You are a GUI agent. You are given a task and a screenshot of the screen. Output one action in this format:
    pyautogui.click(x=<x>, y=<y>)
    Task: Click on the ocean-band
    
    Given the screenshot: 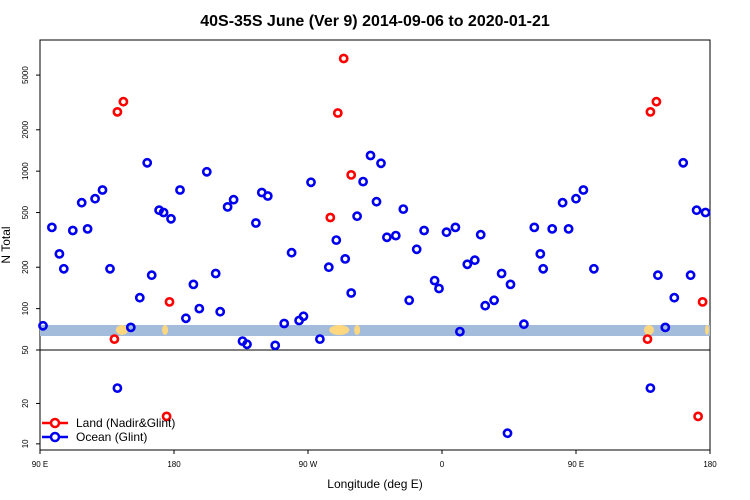 What is the action you would take?
    pyautogui.click(x=375, y=330)
    